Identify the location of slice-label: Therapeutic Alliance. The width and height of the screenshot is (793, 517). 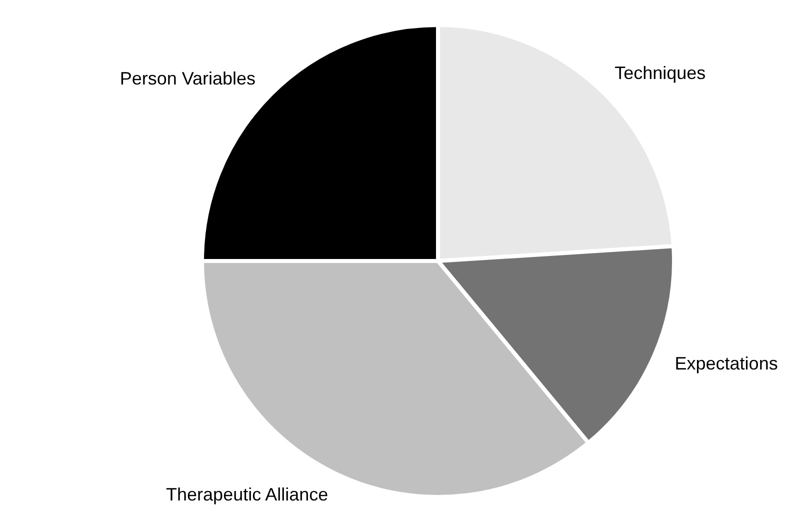
(247, 494).